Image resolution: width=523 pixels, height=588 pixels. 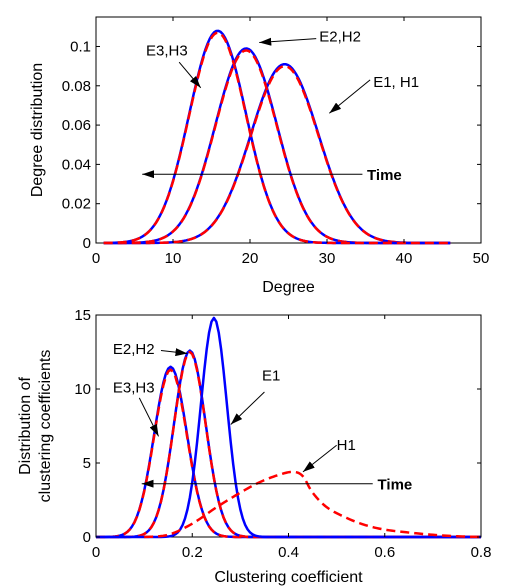 I want to click on x-tick-label: 10, so click(x=173, y=258).